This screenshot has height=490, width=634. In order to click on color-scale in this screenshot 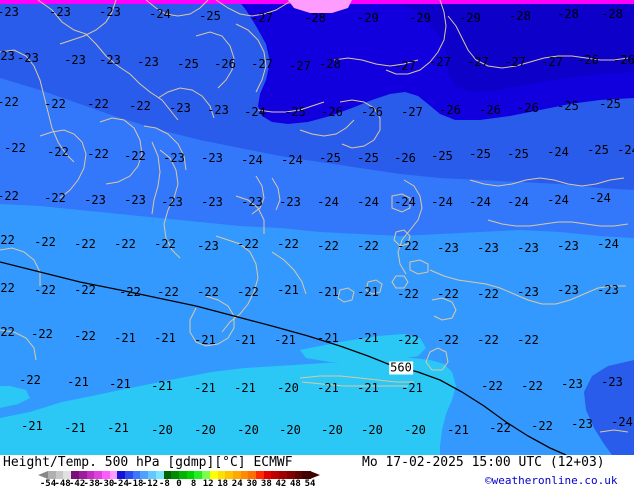, I will do `click(179, 475)`.